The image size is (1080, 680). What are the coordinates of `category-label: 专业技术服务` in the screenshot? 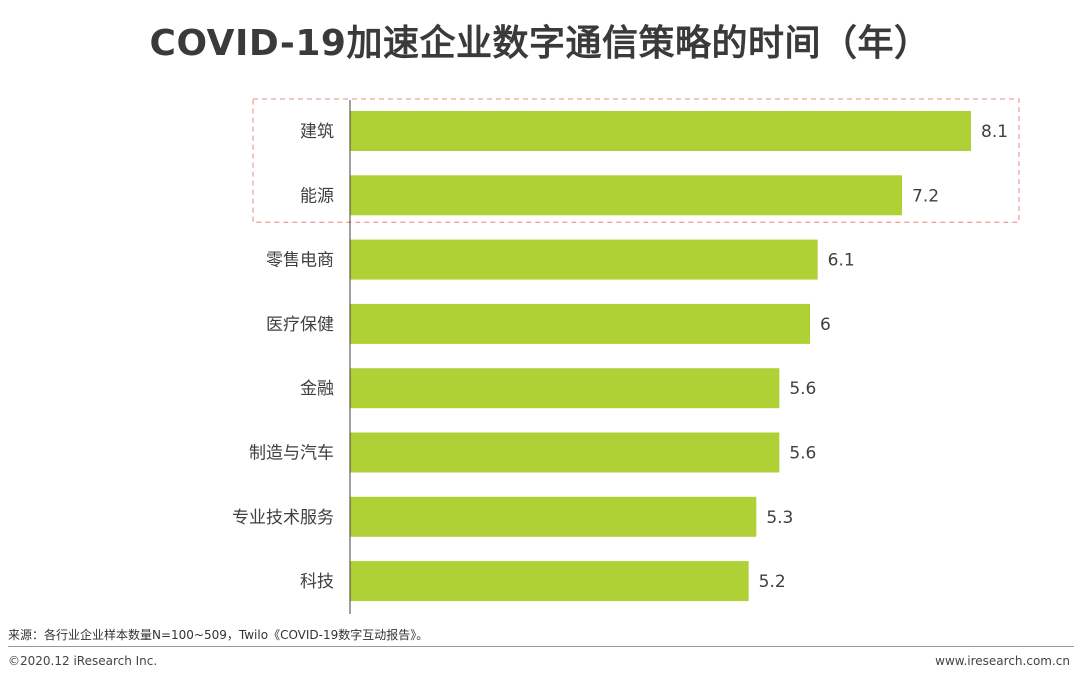 It's located at (283, 518).